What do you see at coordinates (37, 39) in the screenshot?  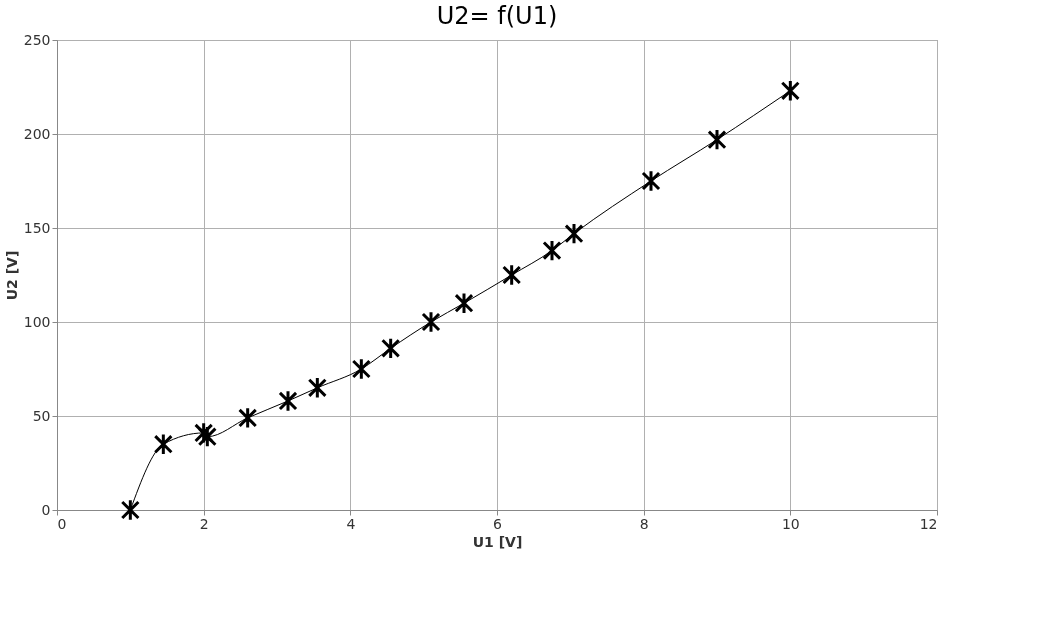 I see `y-tick-label: 250` at bounding box center [37, 39].